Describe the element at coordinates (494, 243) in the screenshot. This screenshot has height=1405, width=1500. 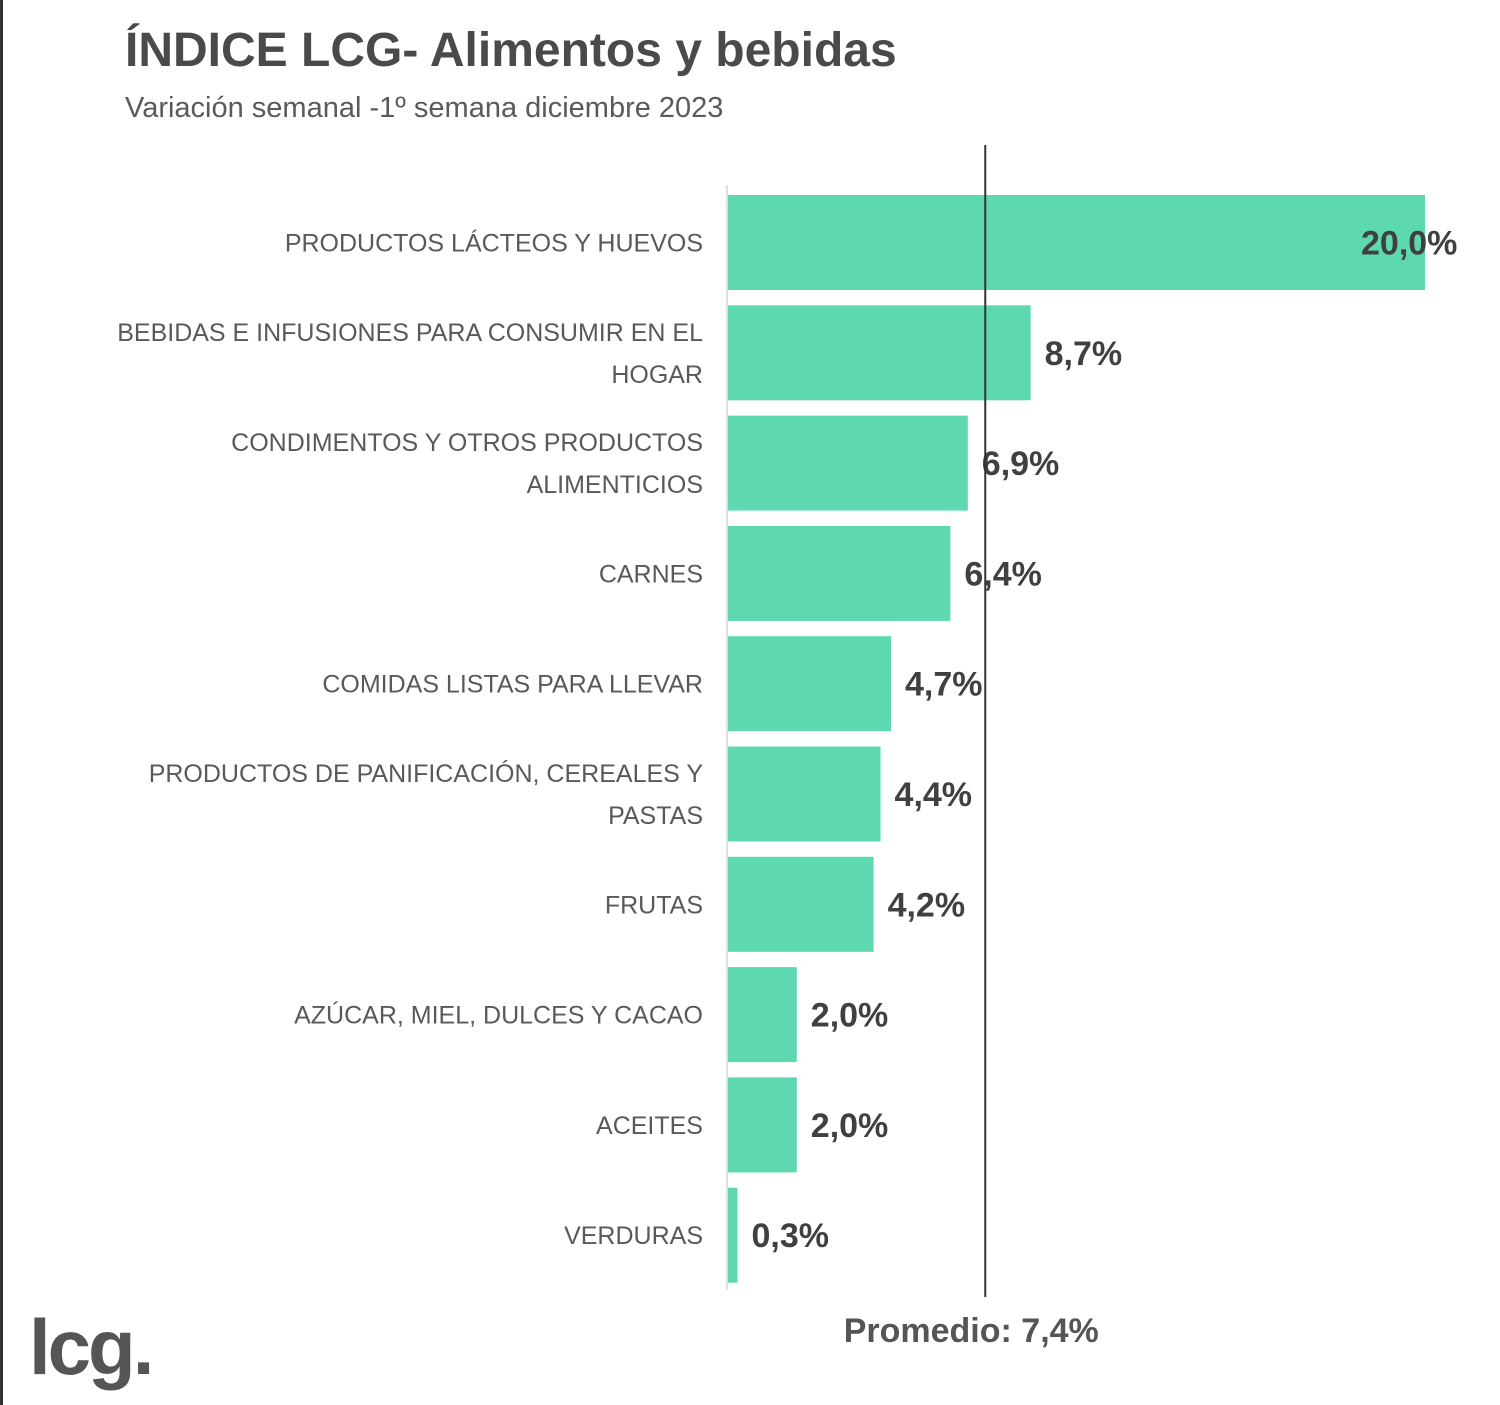
I see `category-label: PRODUCTOS LÁCTEOS Y HUEVOS` at that location.